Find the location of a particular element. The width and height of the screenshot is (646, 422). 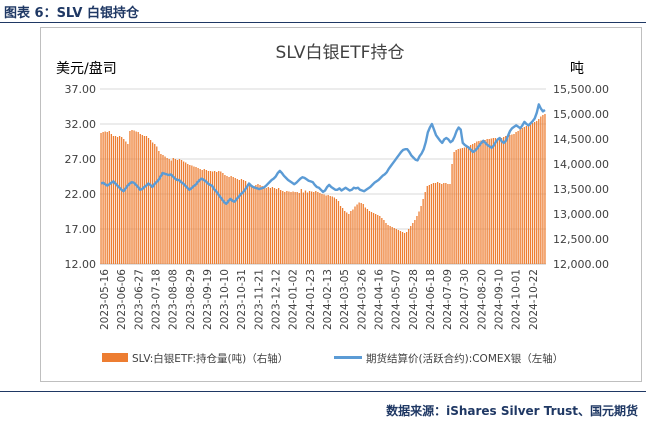

right-tick-label: 14,500.00 is located at coordinates (581, 139).